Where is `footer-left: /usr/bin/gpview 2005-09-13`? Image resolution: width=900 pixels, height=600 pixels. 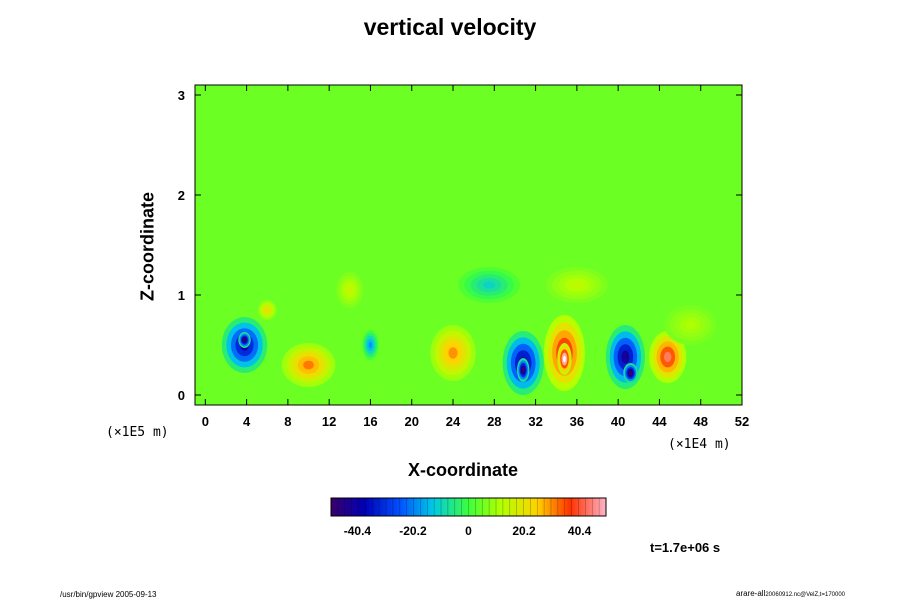
footer-left: /usr/bin/gpview 2005-09-13 is located at coordinates (108, 594).